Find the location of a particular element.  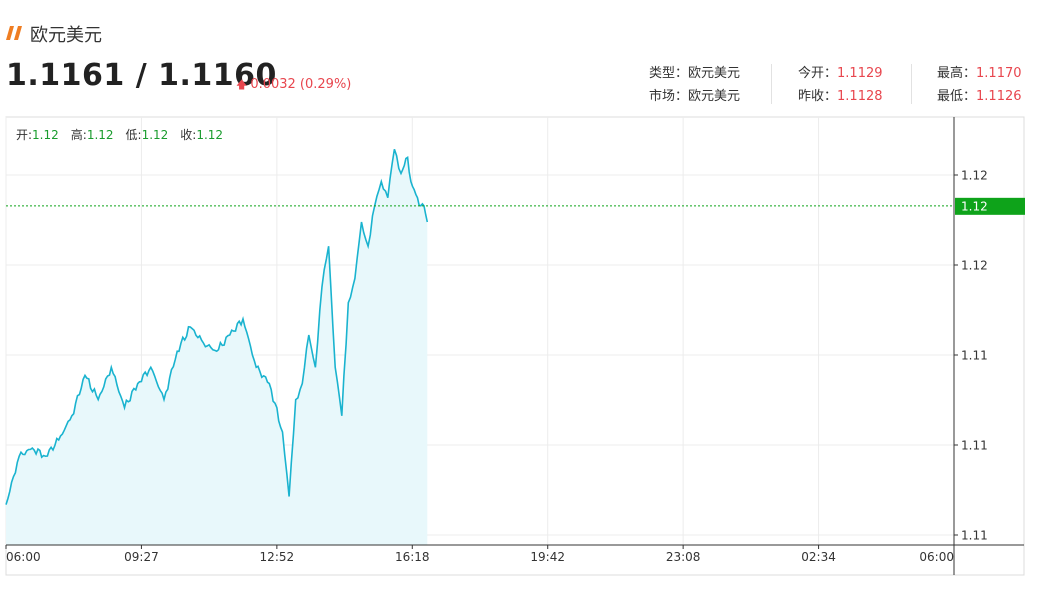

ohlc-open-value: 1.12 is located at coordinates (45, 135).